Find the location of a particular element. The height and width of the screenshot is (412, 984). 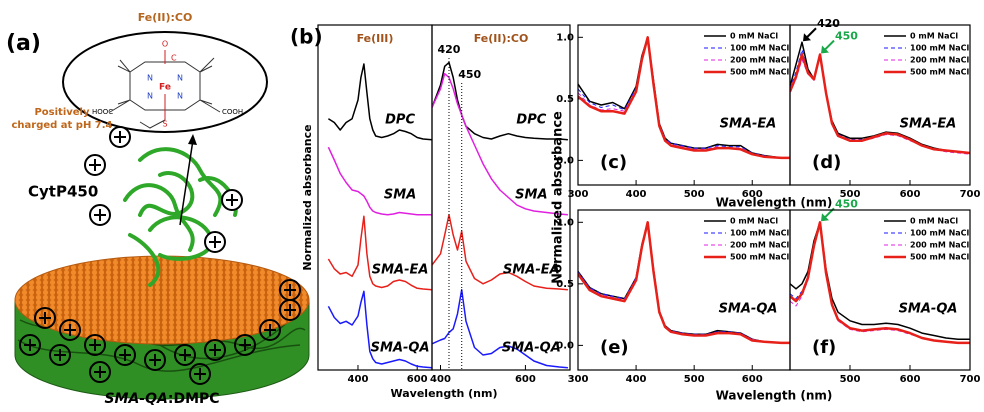

heme-atom: C is located at coordinates (174, 58).